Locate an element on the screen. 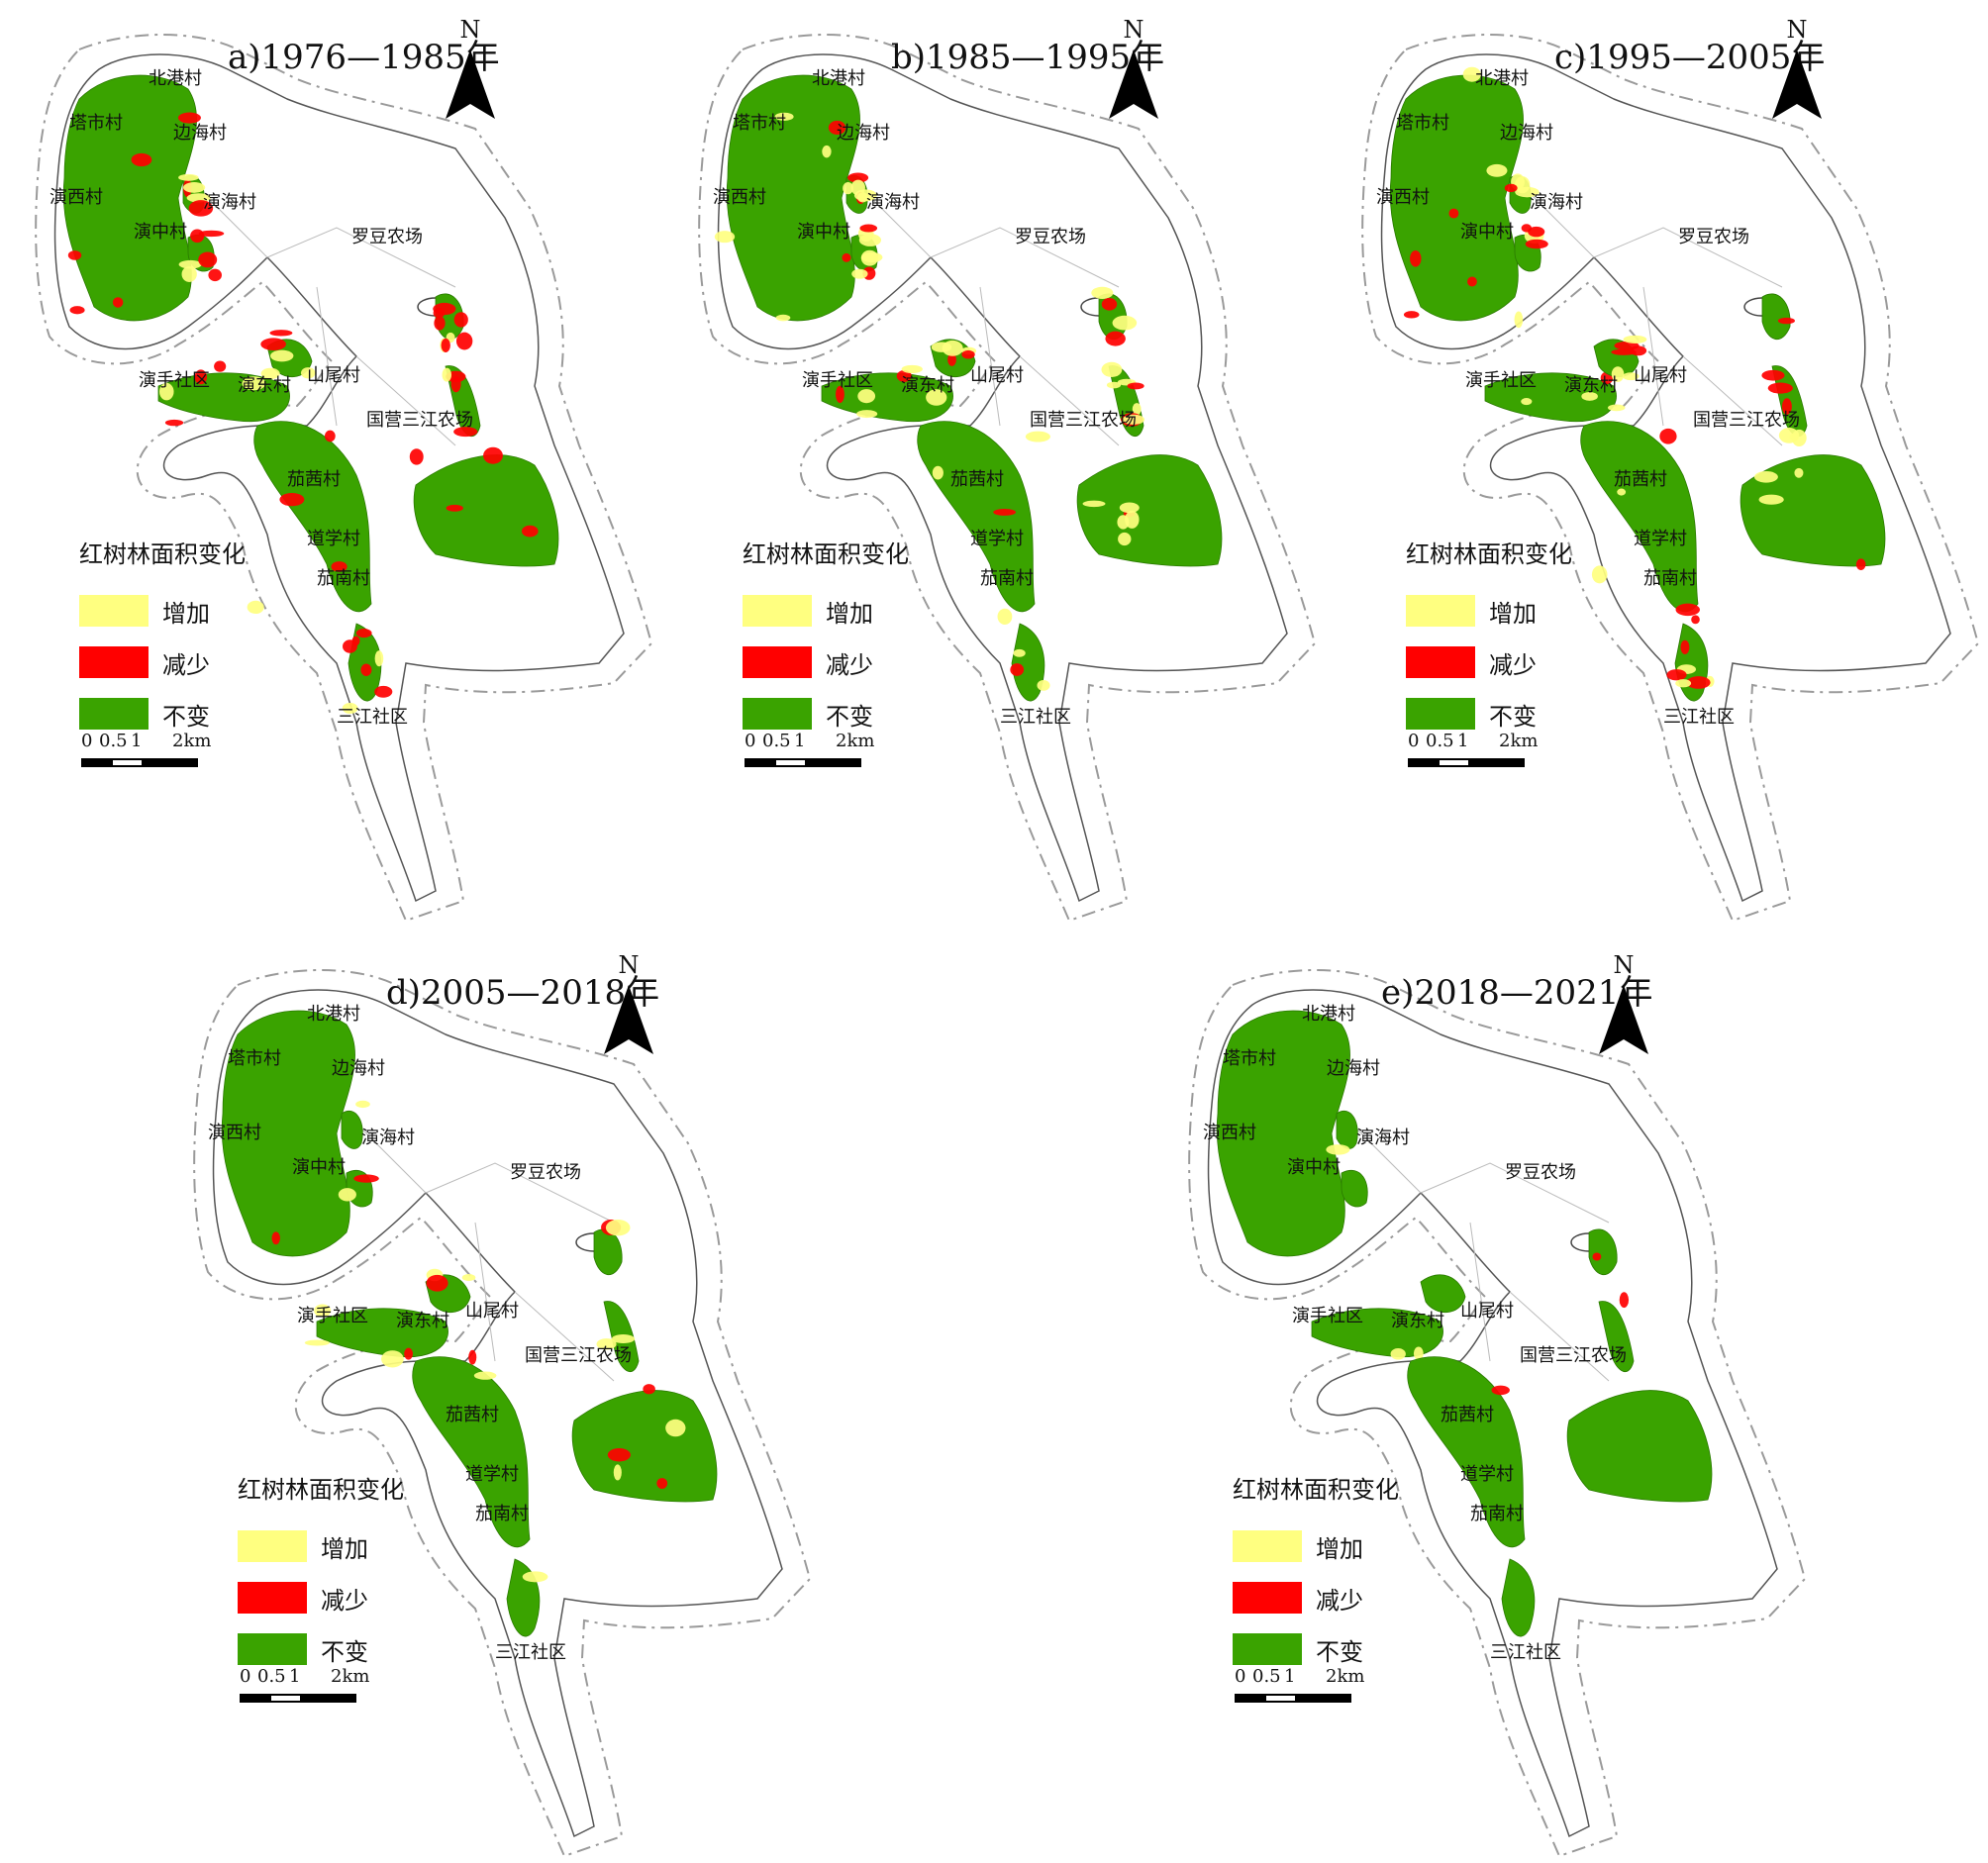  panel-title: d)2005—2018年 is located at coordinates (523, 993).